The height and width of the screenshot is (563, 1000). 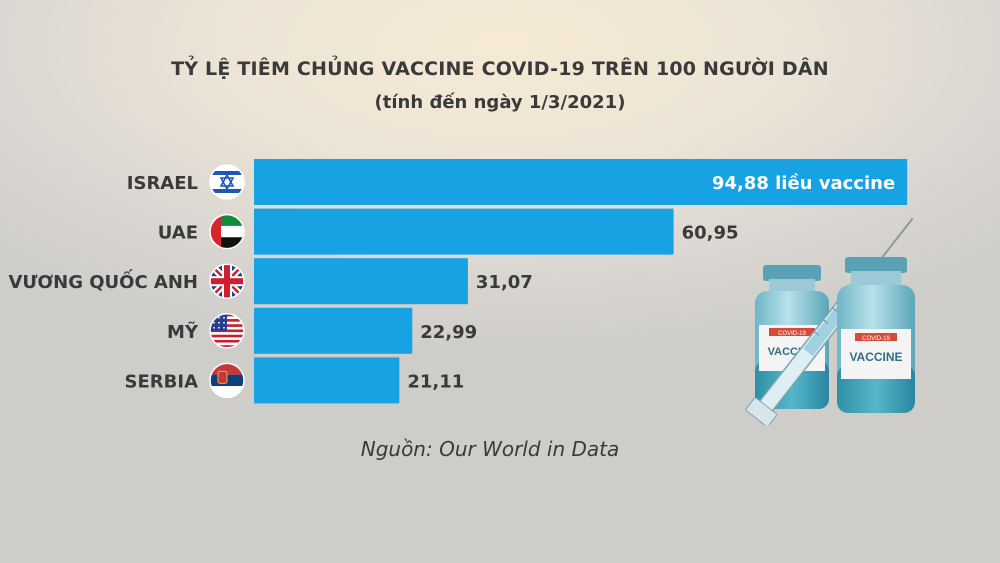 I want to click on front-vial-label-small: COVID-19, so click(x=876, y=339).